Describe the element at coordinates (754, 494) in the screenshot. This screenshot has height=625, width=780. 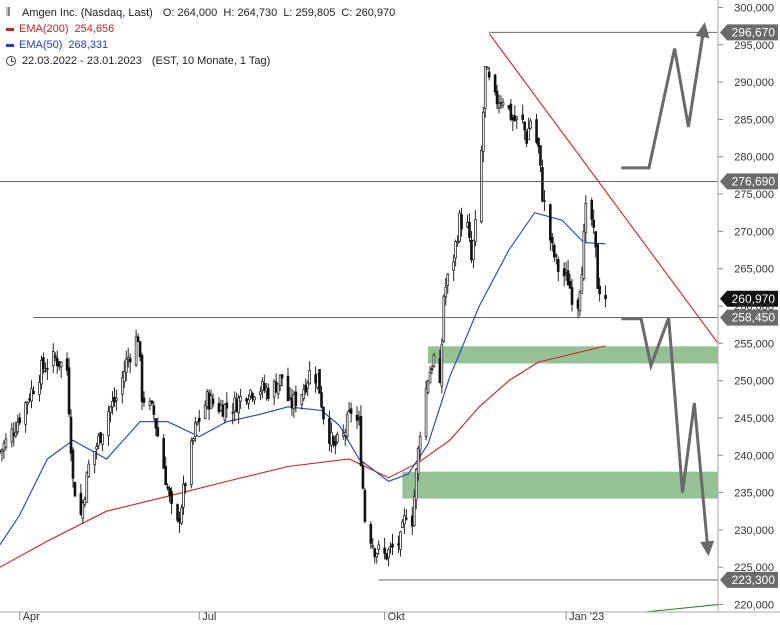
I see `y-tick-label: 235,000` at that location.